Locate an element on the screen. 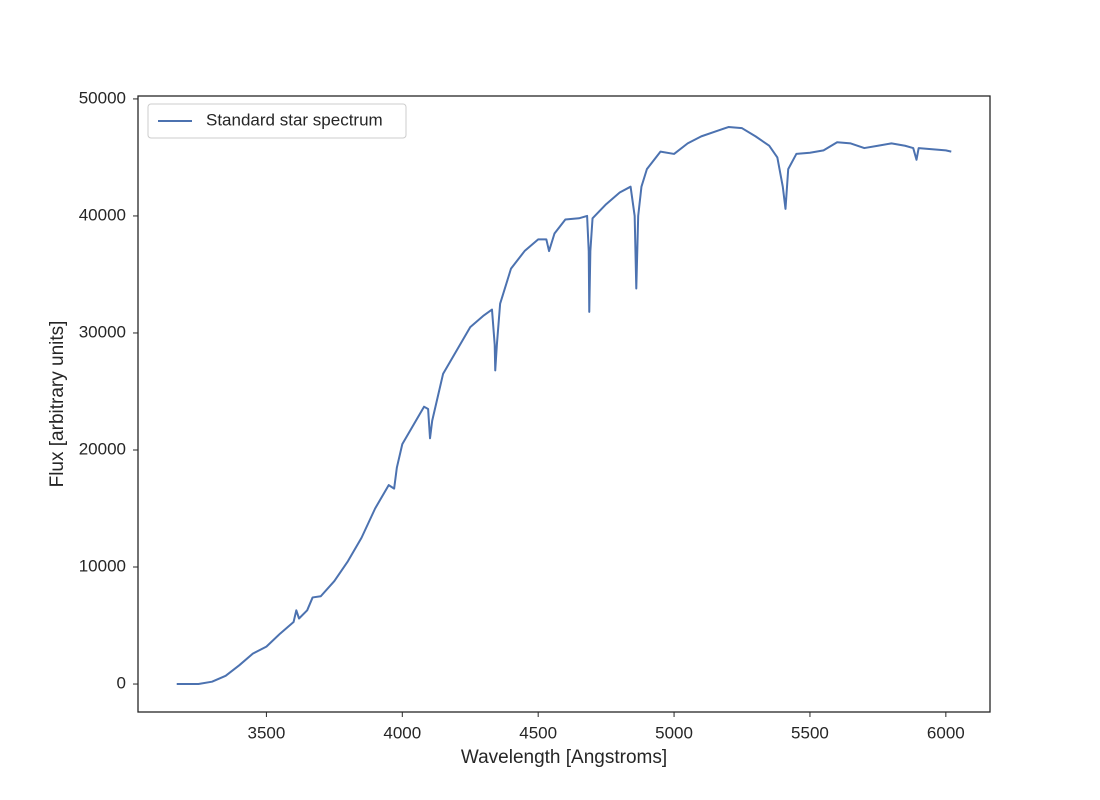 Image resolution: width=1100 pixels, height=800 pixels. y-tick-label: 50000 is located at coordinates (102, 97).